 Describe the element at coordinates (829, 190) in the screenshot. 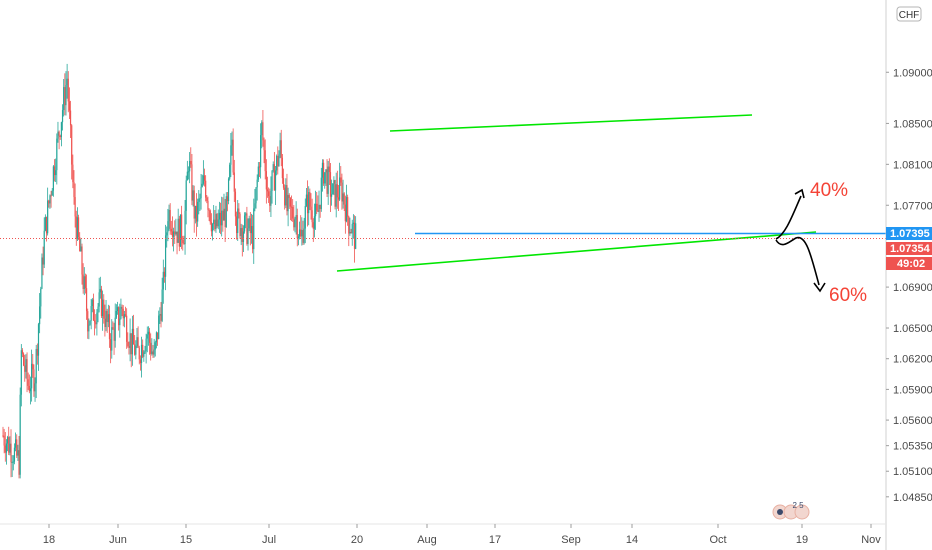

I see `annotation-40: 40%` at that location.